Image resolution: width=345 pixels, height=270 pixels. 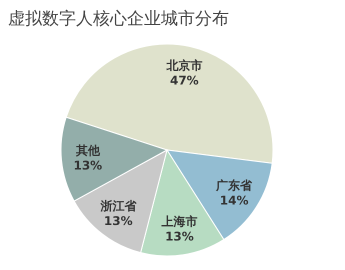 I want to click on slice-label: 其他, so click(x=87, y=150).